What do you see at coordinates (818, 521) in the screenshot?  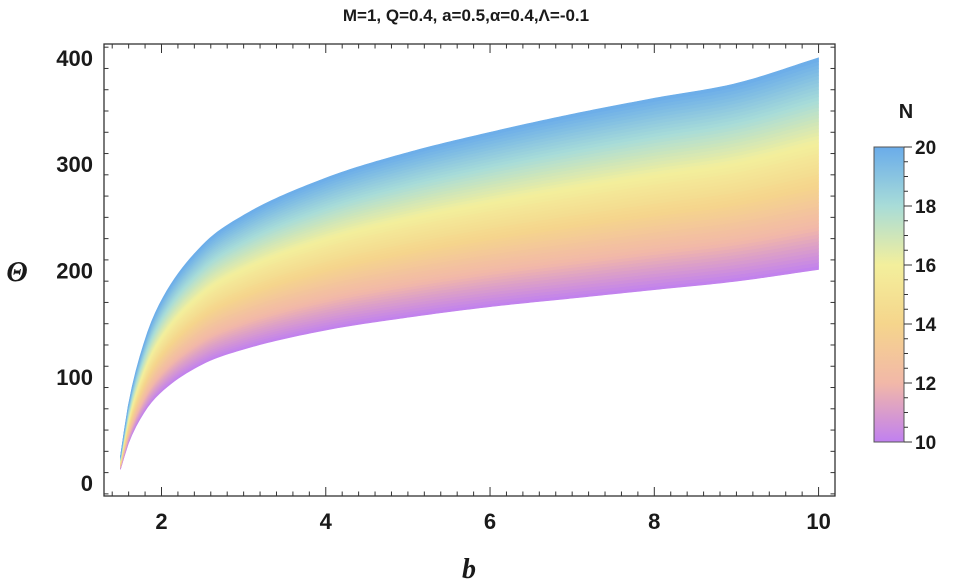 I see `x-tick-label: 10` at bounding box center [818, 521].